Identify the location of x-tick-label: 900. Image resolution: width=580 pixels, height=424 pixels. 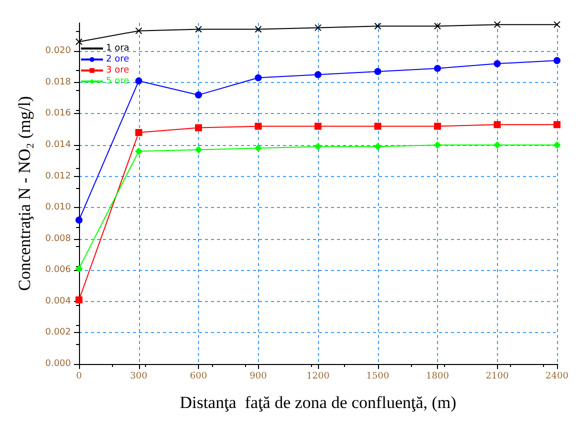
(259, 377).